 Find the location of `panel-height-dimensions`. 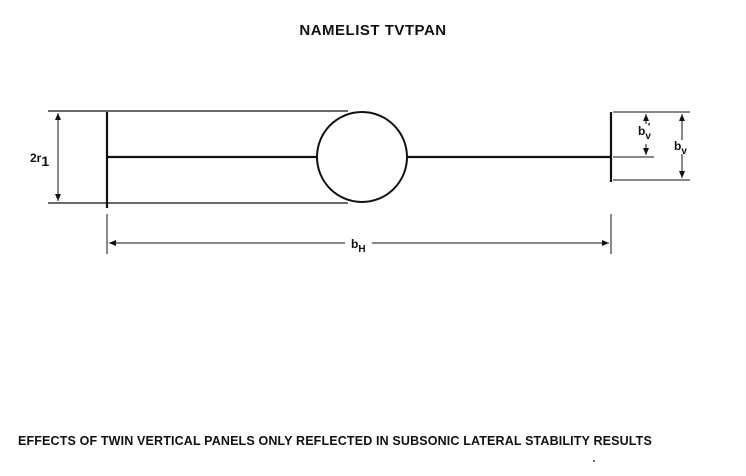

panel-height-dimensions is located at coordinates (651, 146).